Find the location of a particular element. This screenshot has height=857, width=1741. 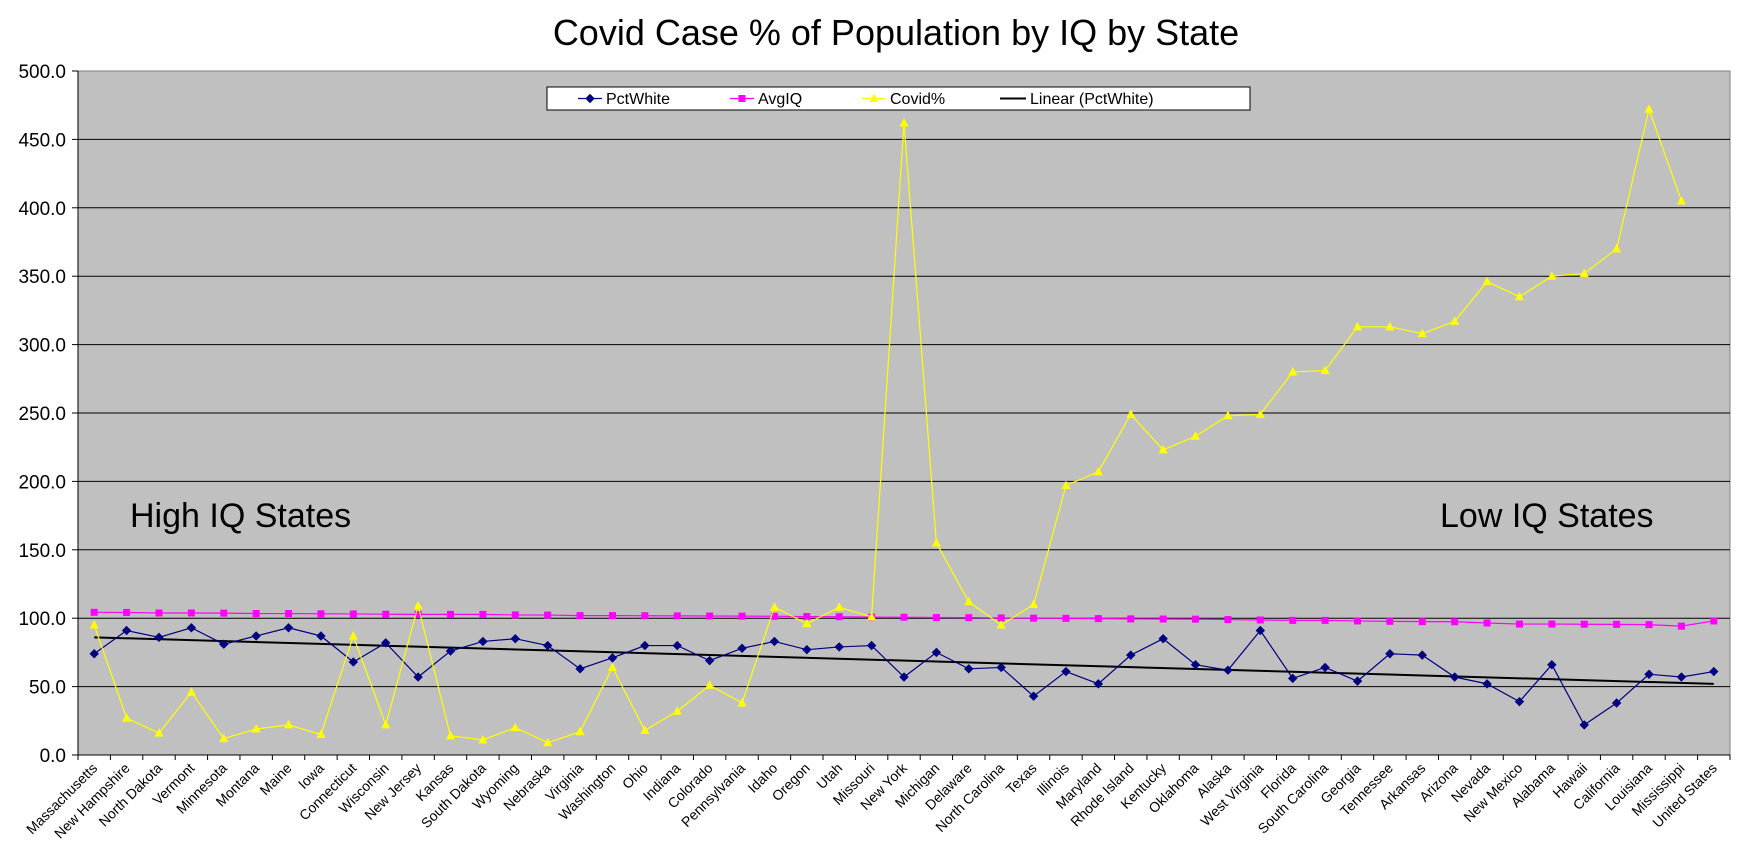

legend-label: PctWhite is located at coordinates (638, 99).